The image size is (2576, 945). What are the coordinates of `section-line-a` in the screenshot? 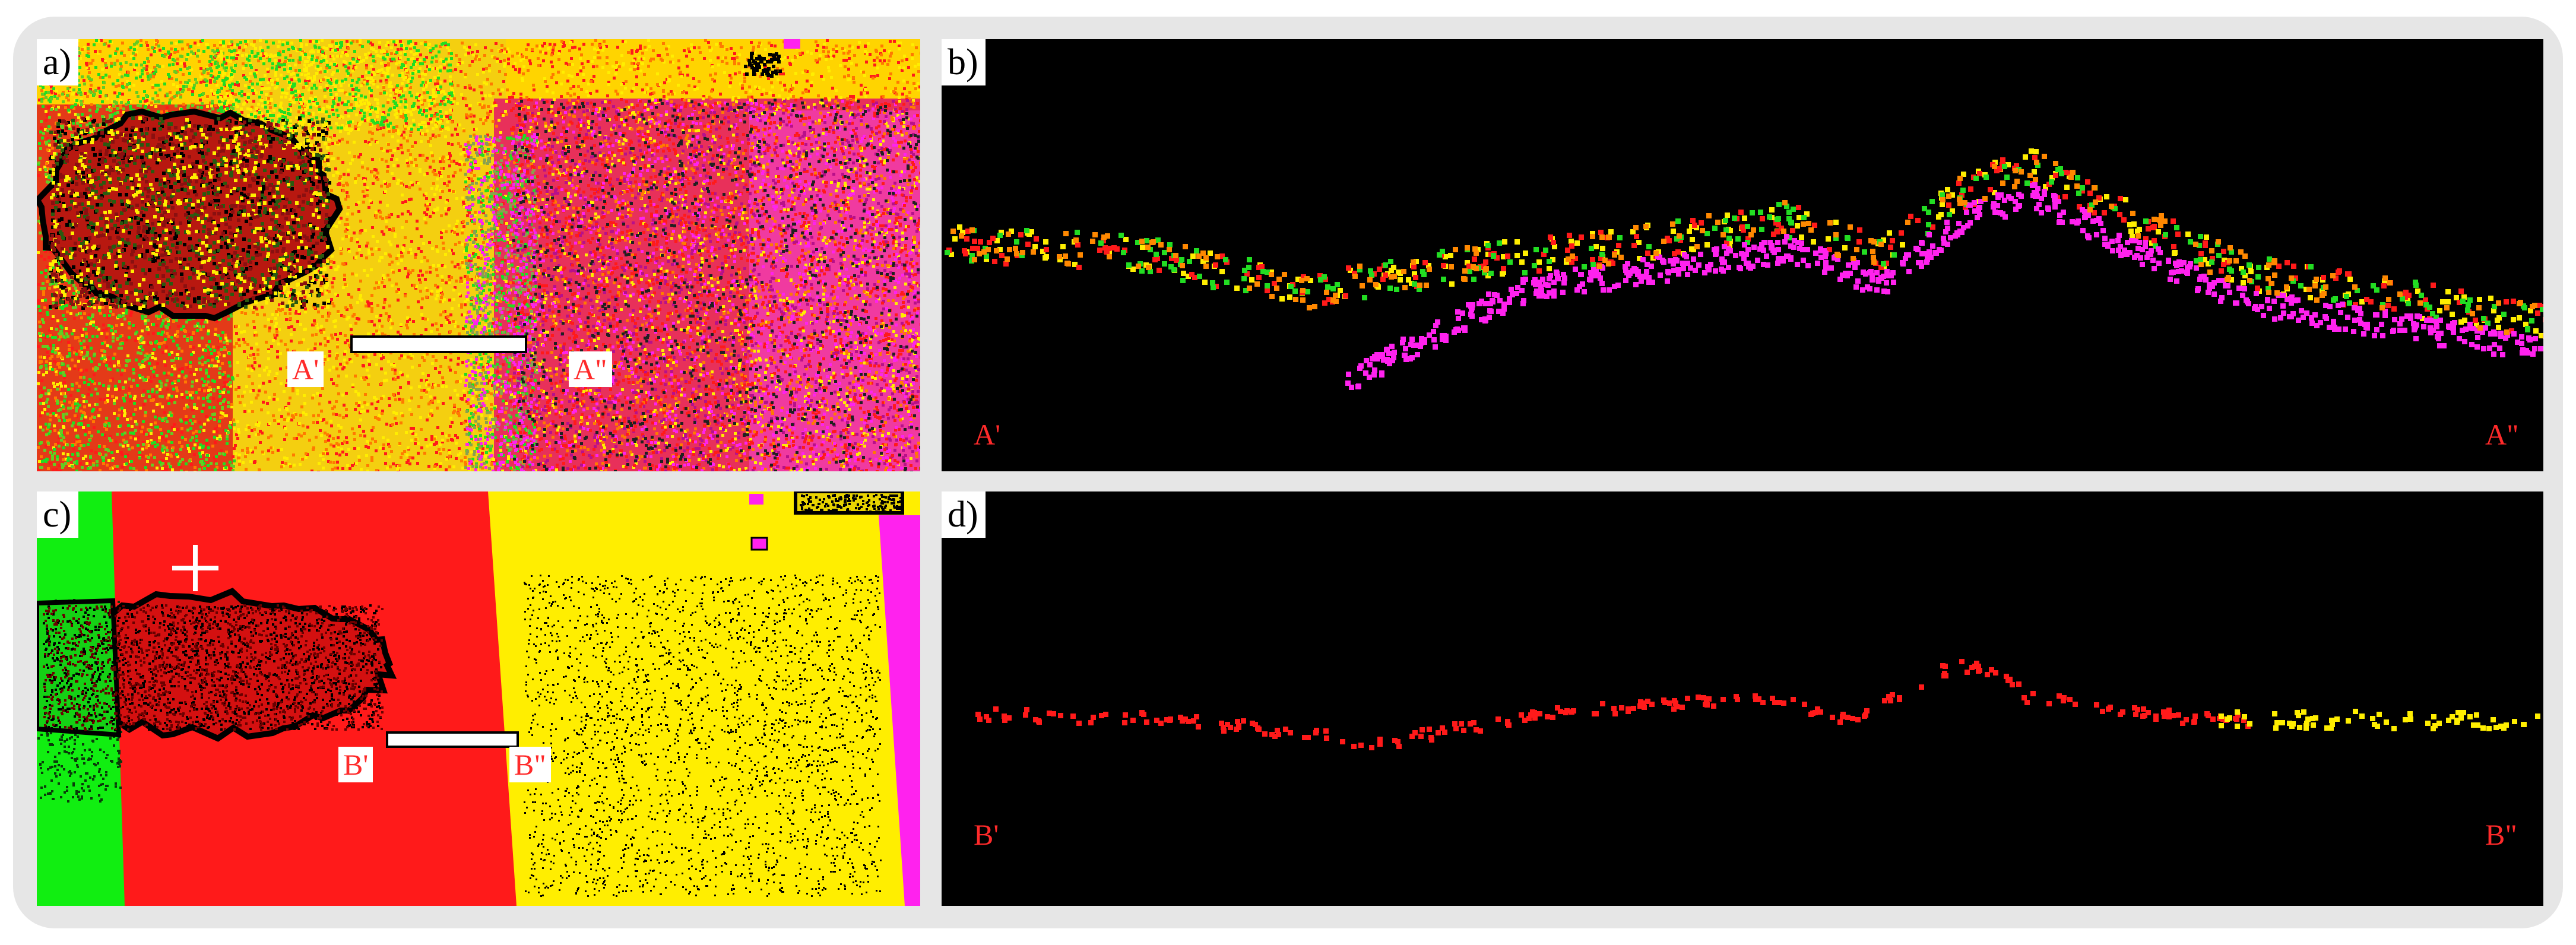 It's located at (439, 344).